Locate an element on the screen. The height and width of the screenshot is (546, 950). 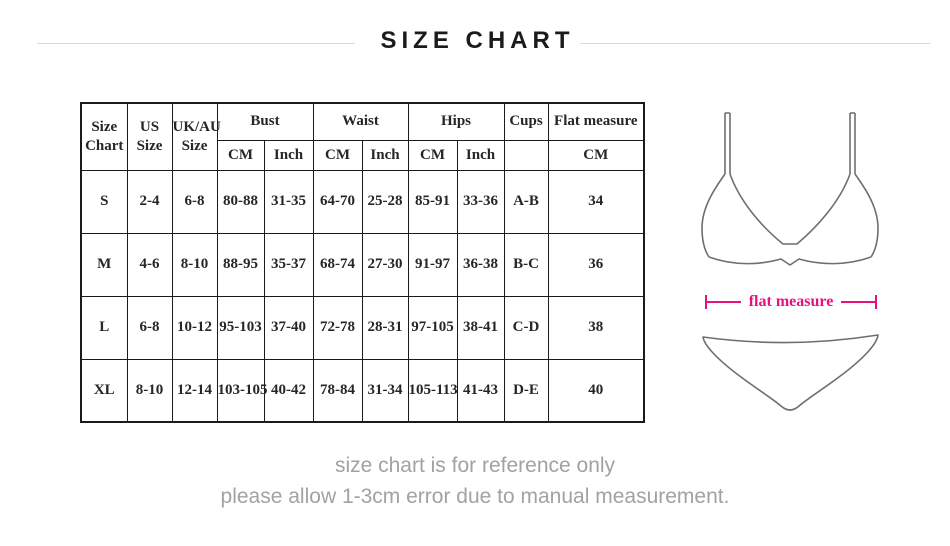
cell-size: L is located at coordinates (104, 327).